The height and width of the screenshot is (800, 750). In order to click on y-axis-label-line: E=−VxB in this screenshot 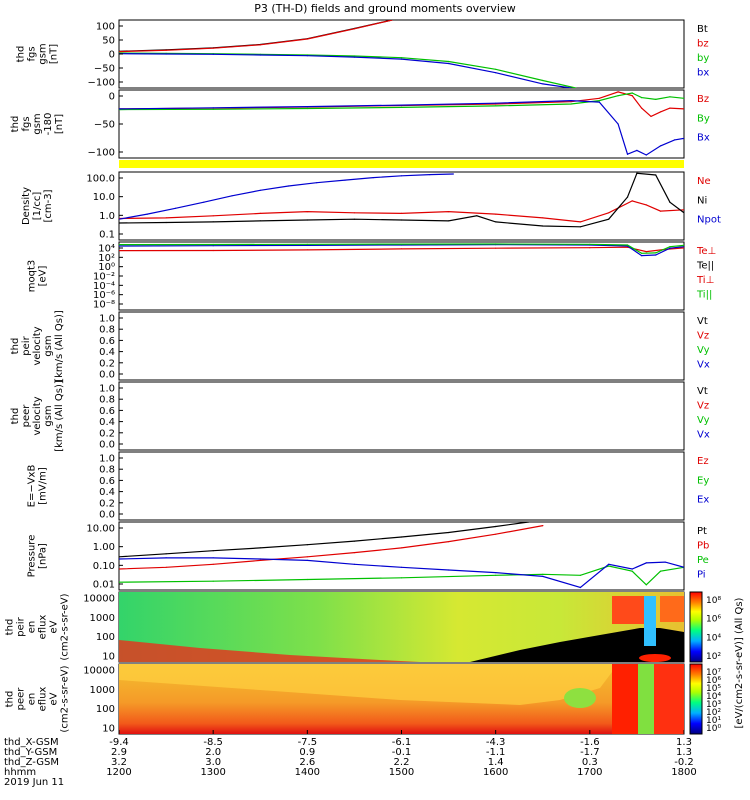, I will do `click(32, 486)`.